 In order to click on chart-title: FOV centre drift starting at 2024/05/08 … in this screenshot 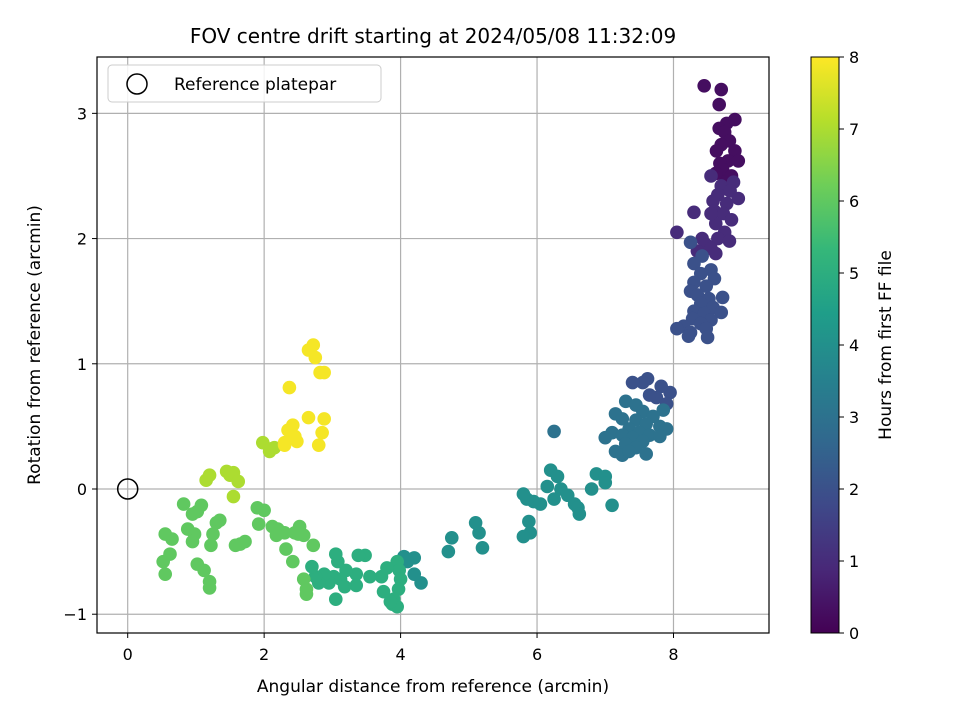, I will do `click(433, 36)`.